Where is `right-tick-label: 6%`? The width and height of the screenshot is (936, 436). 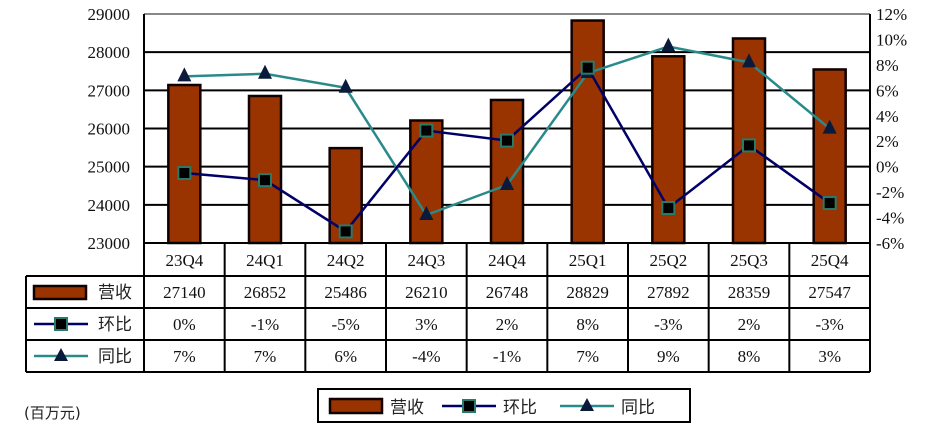 right-tick-label: 6% is located at coordinates (887, 90).